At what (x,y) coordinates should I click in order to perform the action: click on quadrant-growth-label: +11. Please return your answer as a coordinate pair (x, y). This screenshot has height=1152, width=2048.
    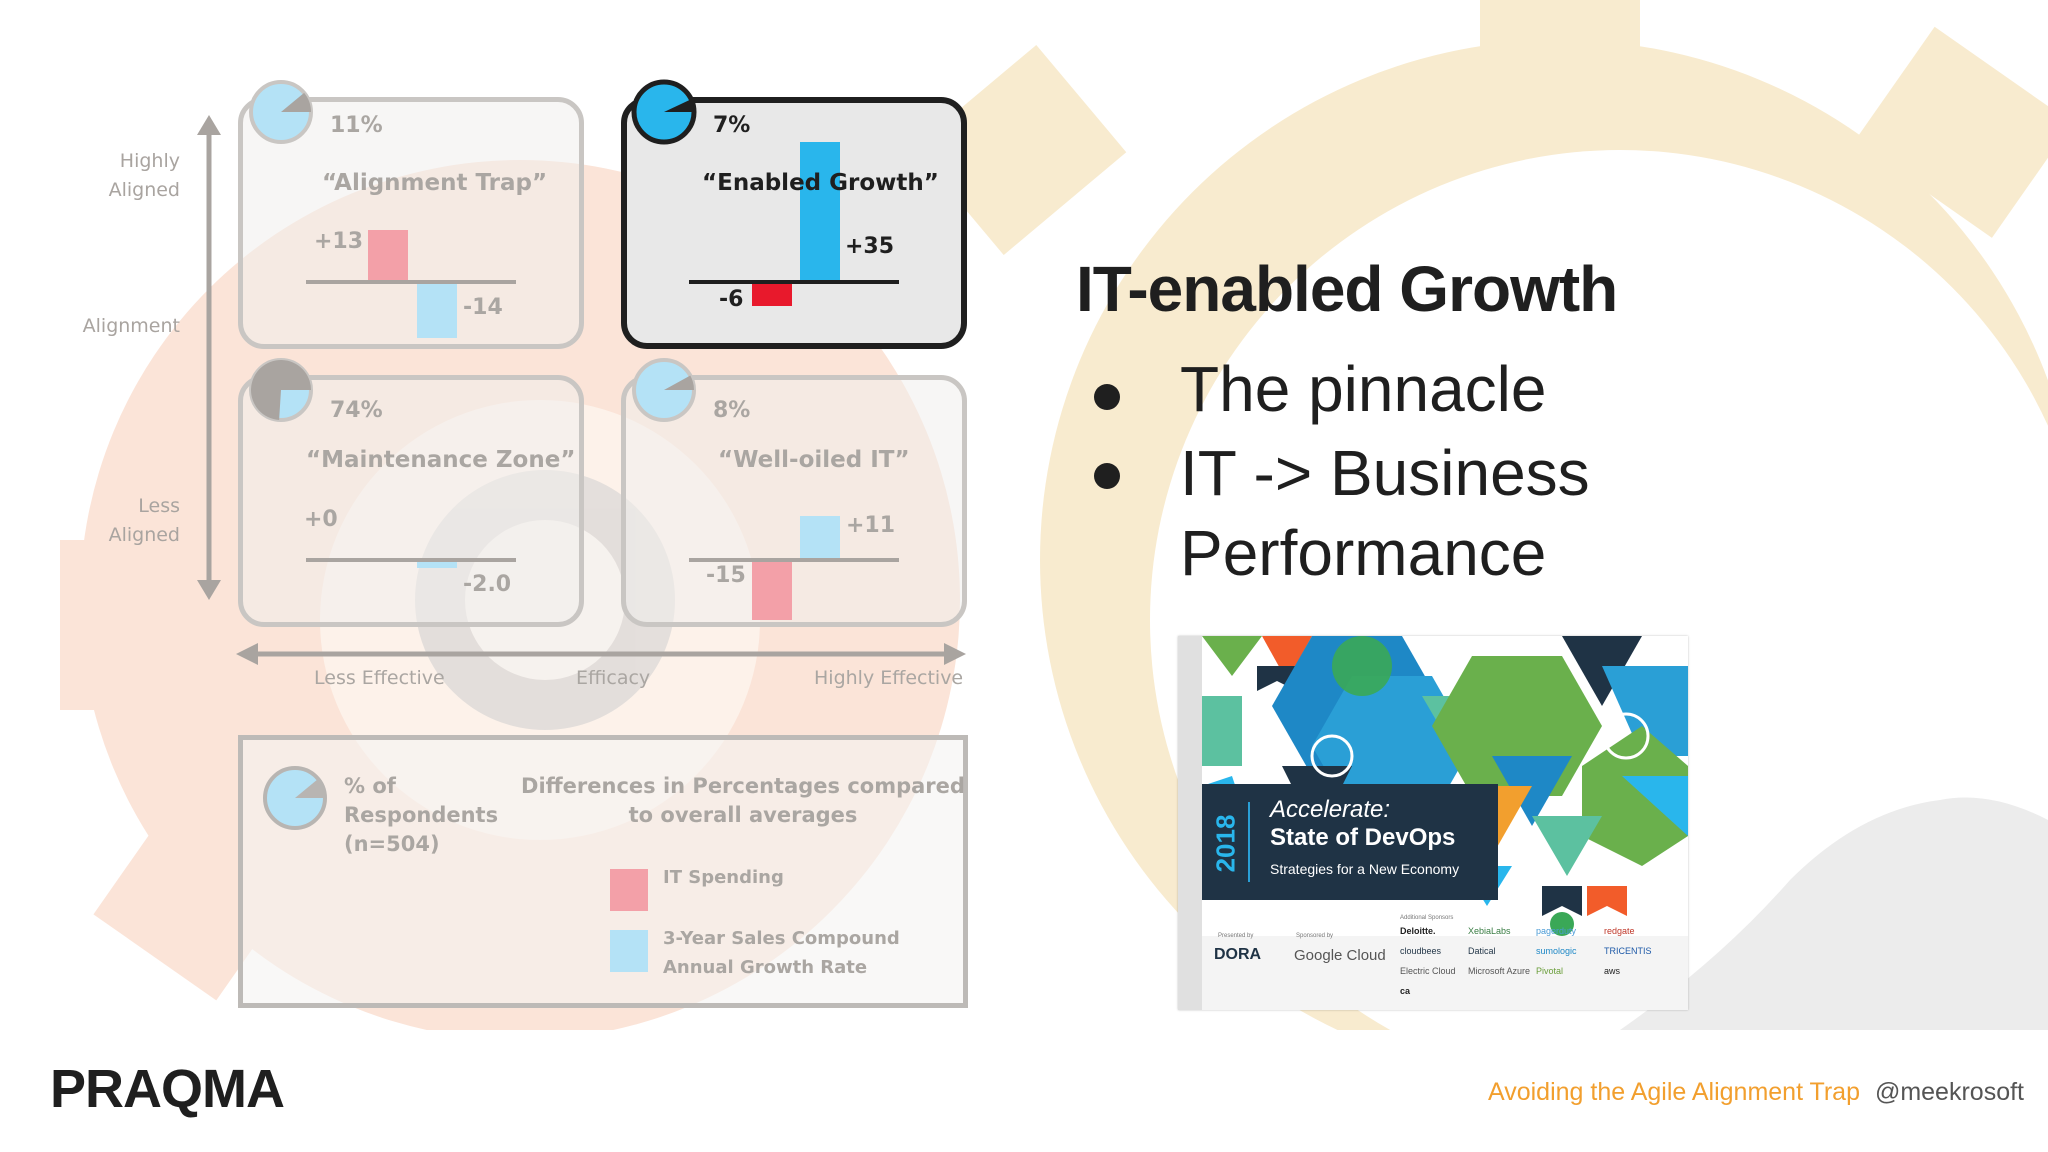
    Looking at the image, I should click on (871, 525).